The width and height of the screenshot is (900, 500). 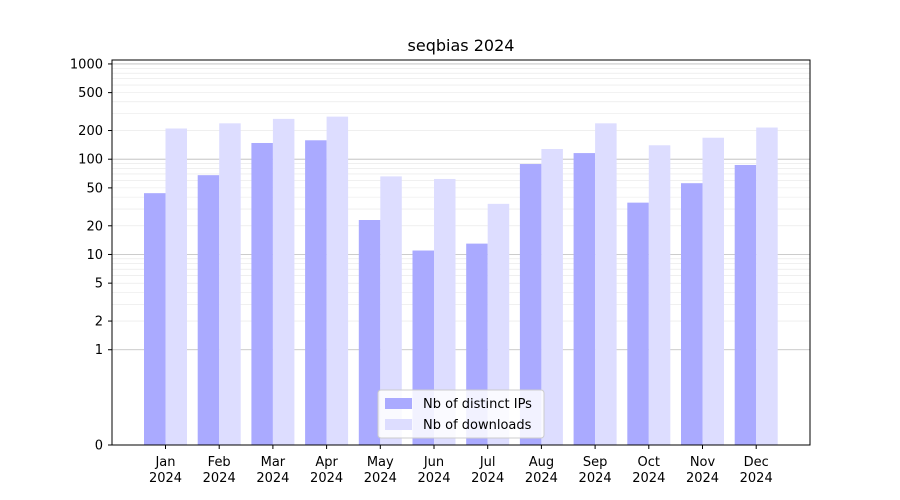 What do you see at coordinates (94, 226) in the screenshot?
I see `y-tick-label: 20` at bounding box center [94, 226].